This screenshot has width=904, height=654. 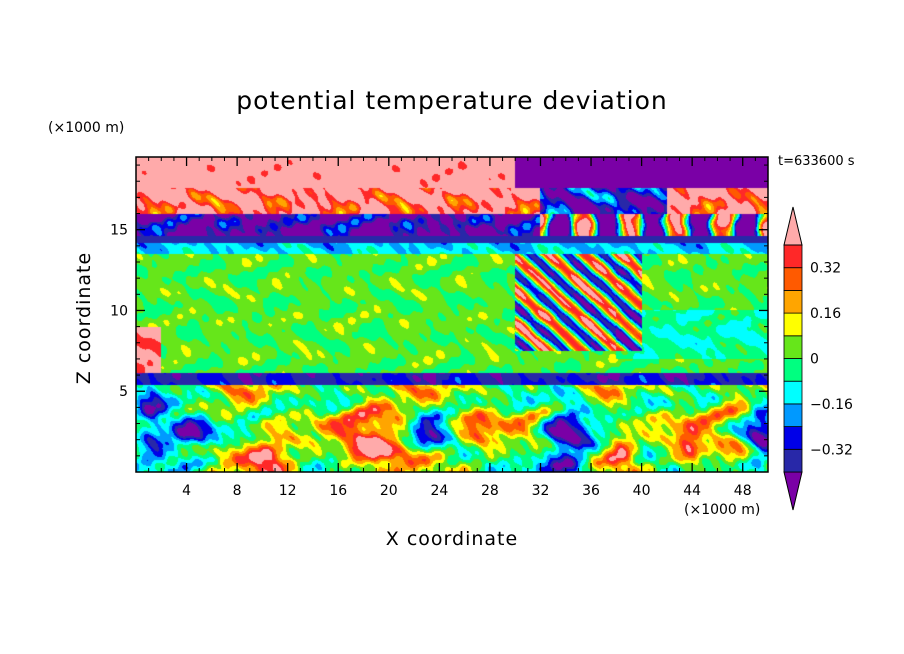 What do you see at coordinates (452, 539) in the screenshot?
I see `x-axis-label: X coordinate` at bounding box center [452, 539].